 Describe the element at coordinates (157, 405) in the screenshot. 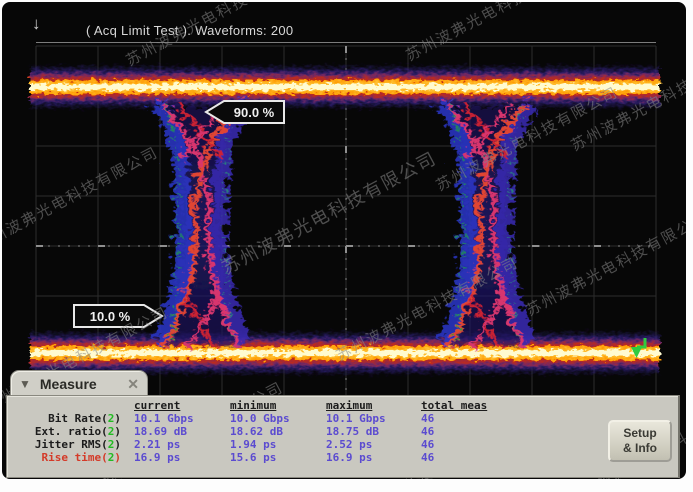

I see `column-header-current: current` at that location.